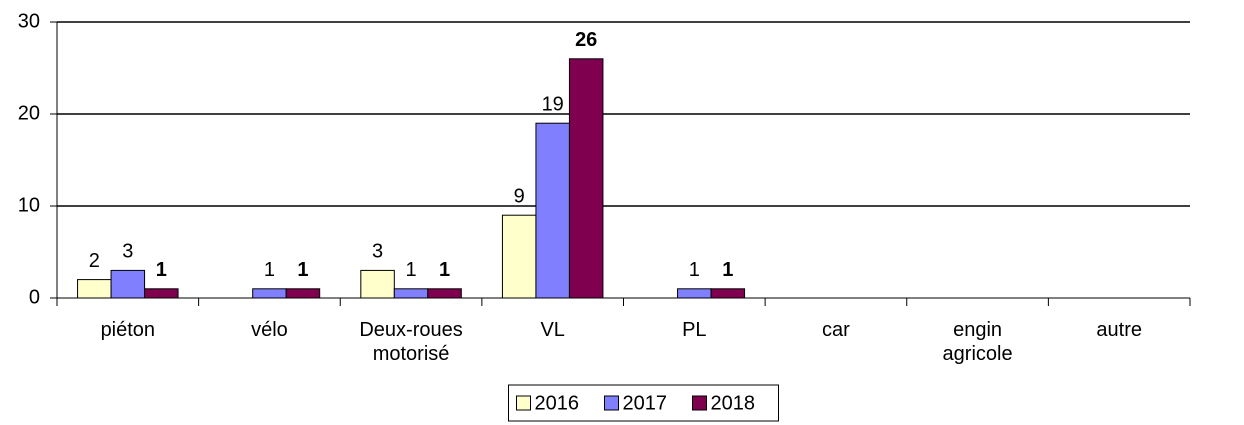 This screenshot has width=1244, height=425. Describe the element at coordinates (411, 342) in the screenshot. I see `x-tick-label: Deux-roues motorisé` at that location.